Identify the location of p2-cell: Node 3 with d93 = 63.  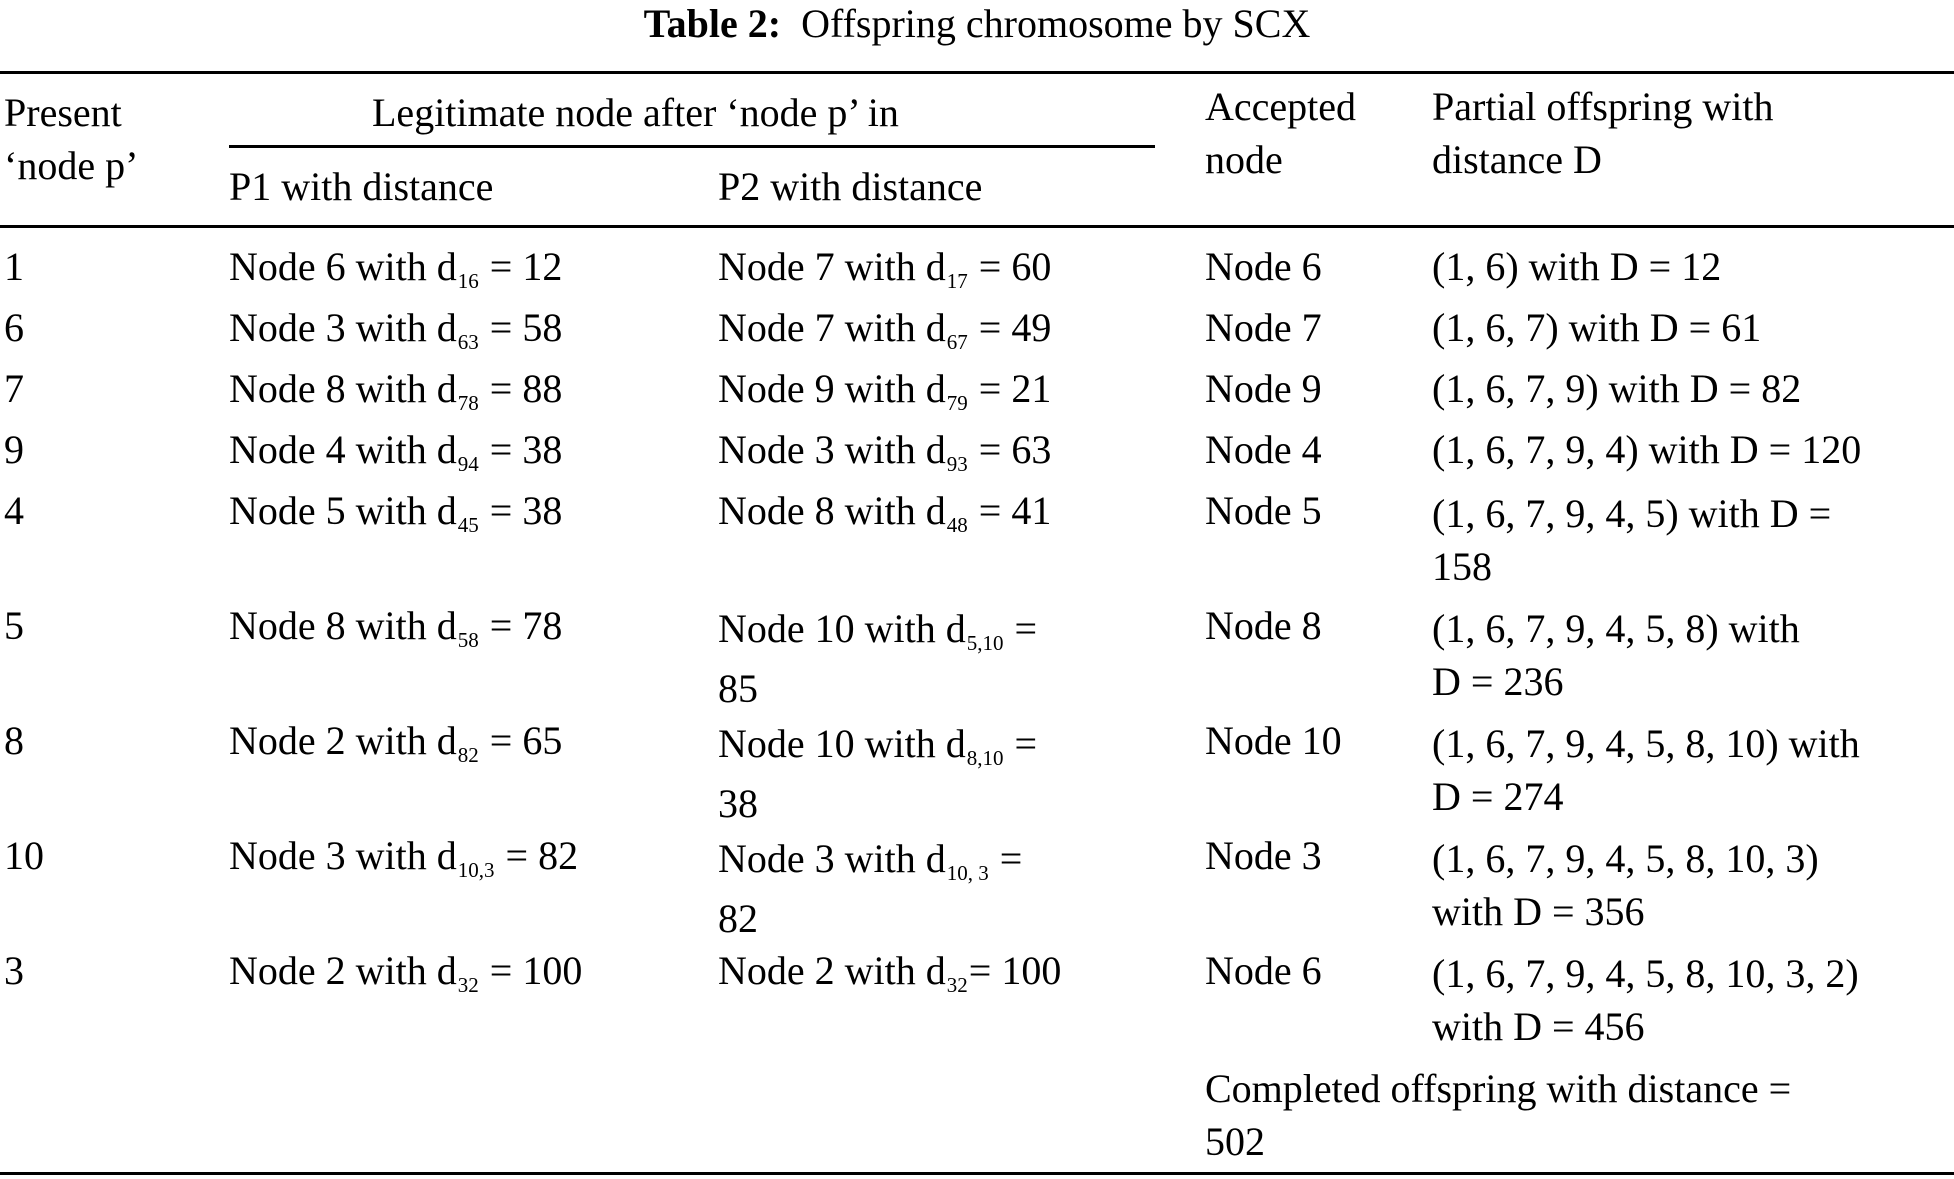
(885, 451).